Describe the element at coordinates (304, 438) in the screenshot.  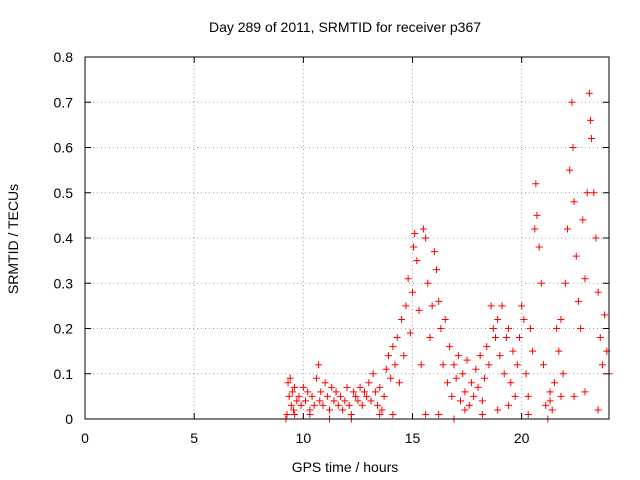
I see `x-tick-label: 10` at that location.